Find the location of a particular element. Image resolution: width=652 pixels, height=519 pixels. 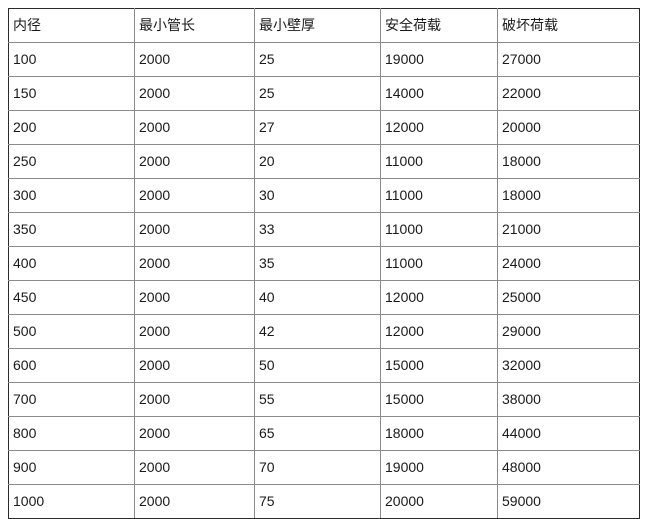

column-header-min-wall-thickness: 最小壁厚 is located at coordinates (317, 25).